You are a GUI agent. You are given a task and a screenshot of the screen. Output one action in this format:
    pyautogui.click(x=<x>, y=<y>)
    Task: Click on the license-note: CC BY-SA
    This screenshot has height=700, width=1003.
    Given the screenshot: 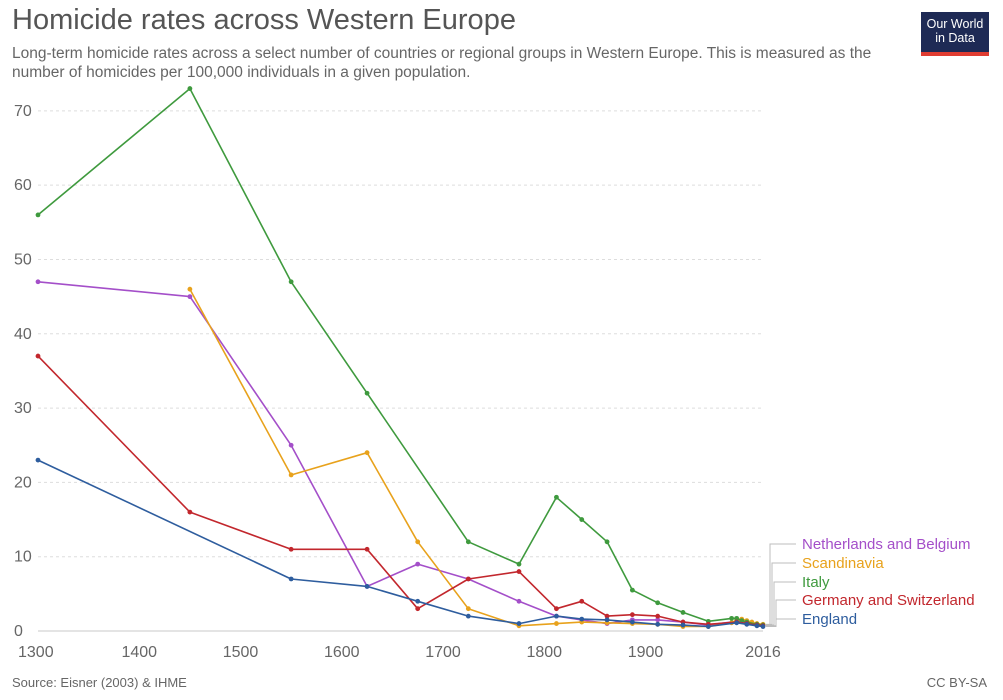 What is the action you would take?
    pyautogui.click(x=956, y=682)
    